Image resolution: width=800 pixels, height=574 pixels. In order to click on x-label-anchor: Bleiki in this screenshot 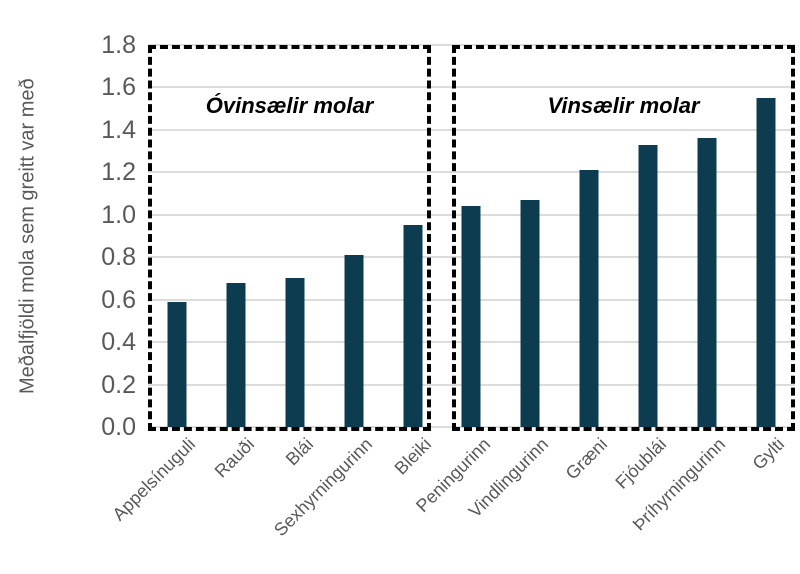, I will do `click(427, 456)`.